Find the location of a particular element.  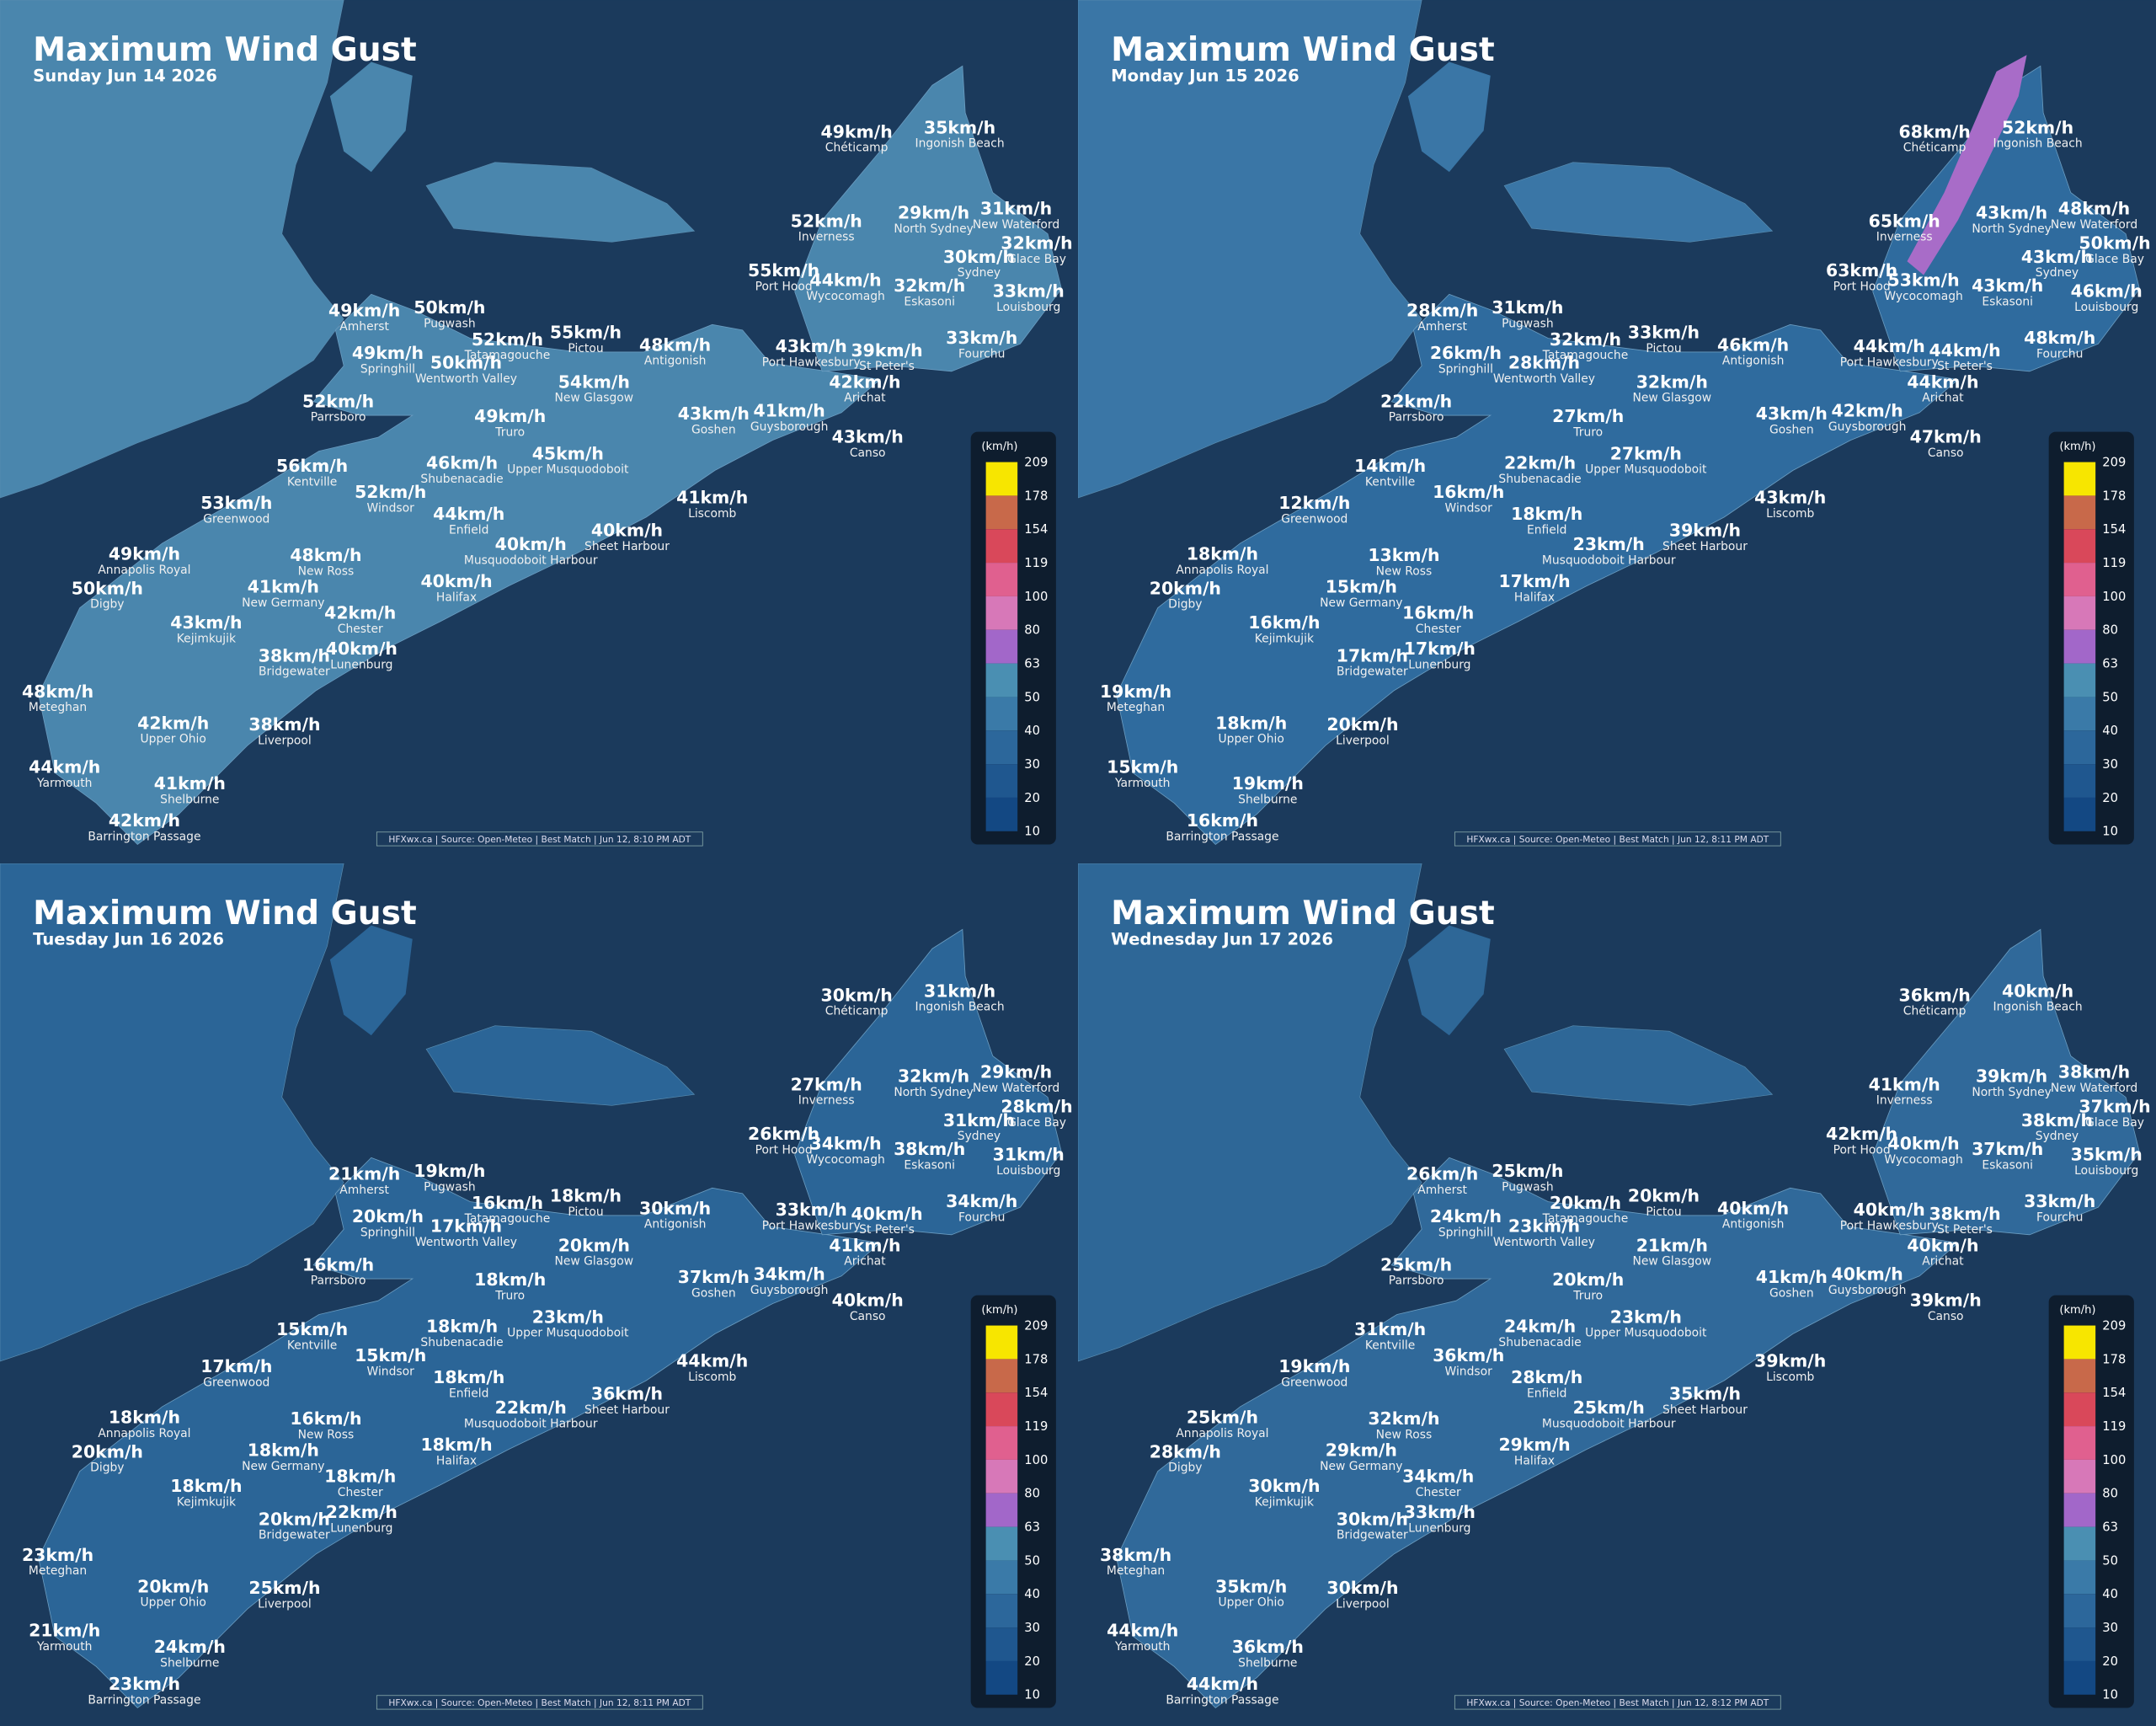

station-name: Liverpool is located at coordinates (1363, 1604).